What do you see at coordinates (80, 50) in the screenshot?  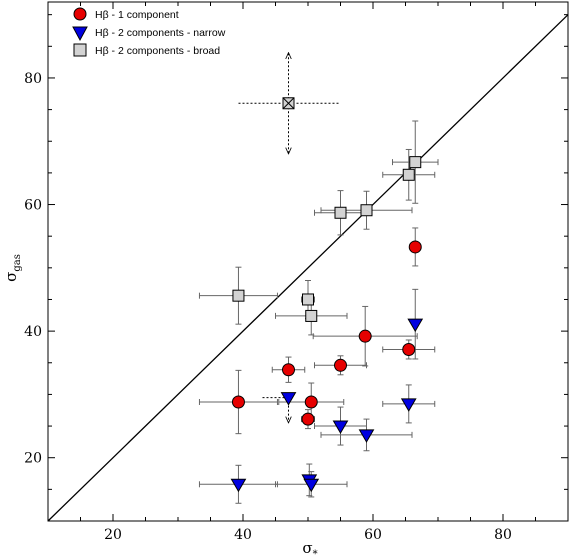 I see `legend-marker-square` at bounding box center [80, 50].